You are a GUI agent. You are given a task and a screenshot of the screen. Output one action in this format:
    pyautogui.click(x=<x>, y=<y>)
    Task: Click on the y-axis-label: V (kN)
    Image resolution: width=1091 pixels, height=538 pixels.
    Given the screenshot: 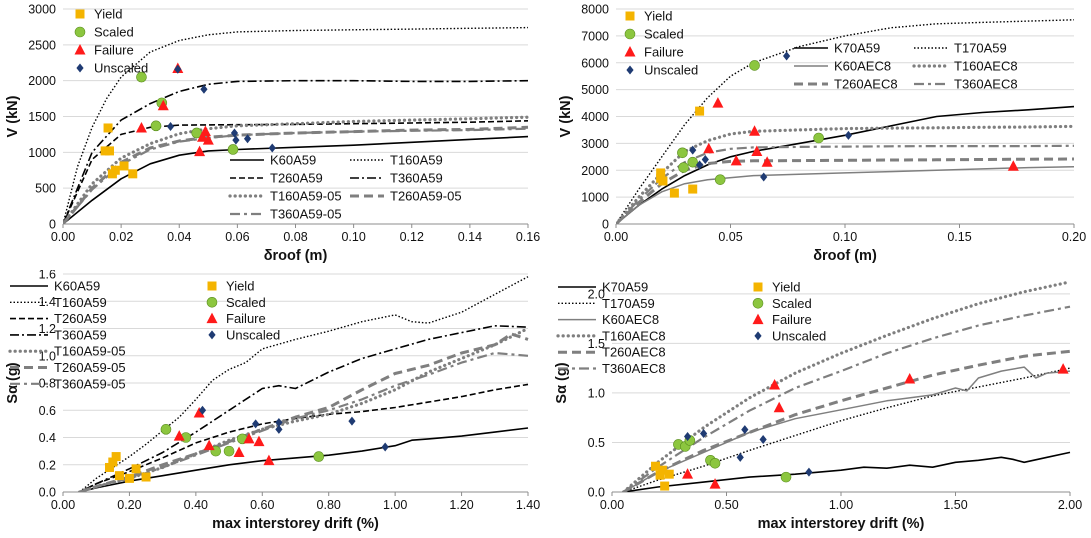 What is the action you would take?
    pyautogui.click(x=13, y=116)
    